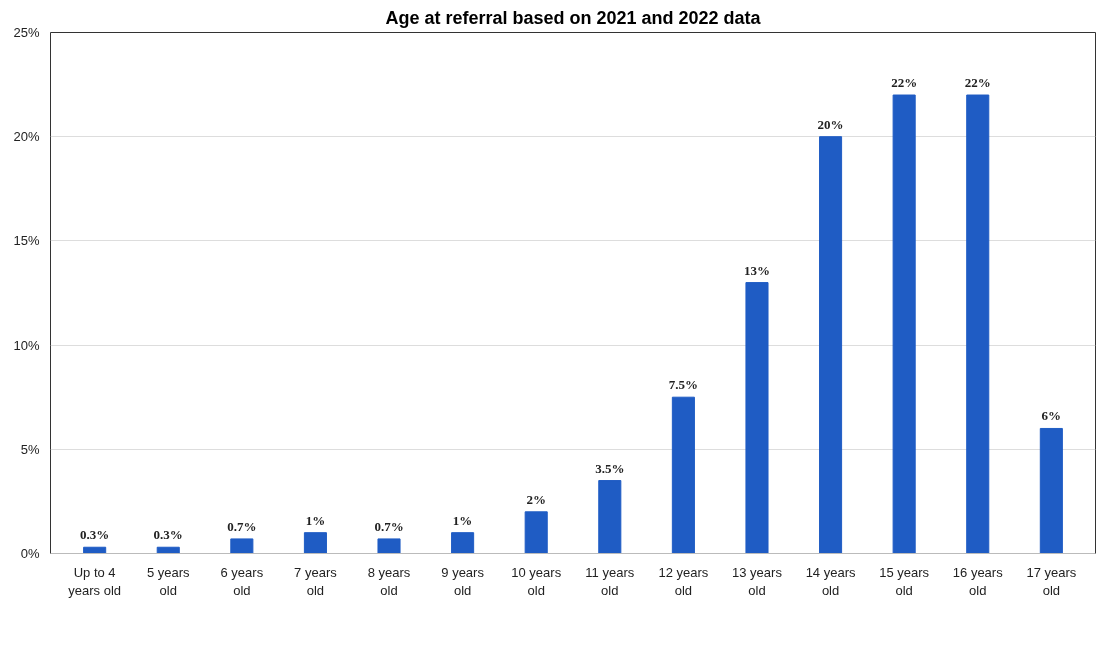  What do you see at coordinates (683, 385) in the screenshot?
I see `data-label: 7.5%` at bounding box center [683, 385].